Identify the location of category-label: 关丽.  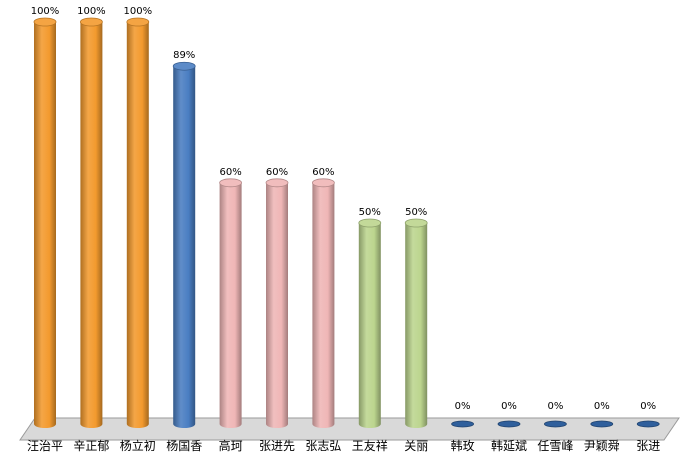
(416, 446).